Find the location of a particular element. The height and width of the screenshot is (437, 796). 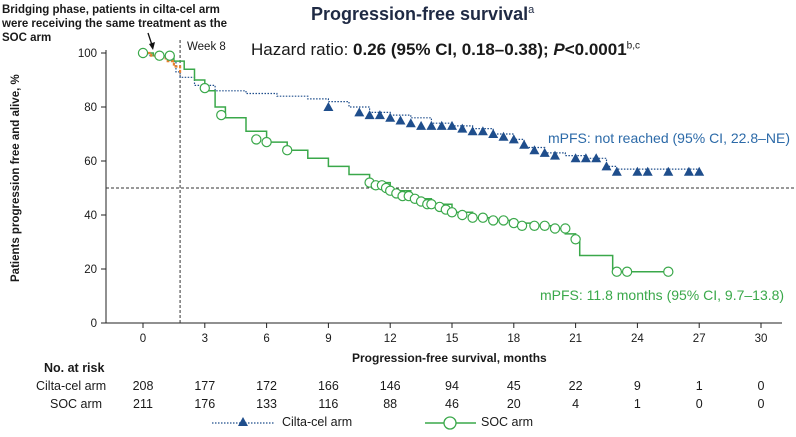

legend-cilta-label: Cilta-cel arm is located at coordinates (317, 422).